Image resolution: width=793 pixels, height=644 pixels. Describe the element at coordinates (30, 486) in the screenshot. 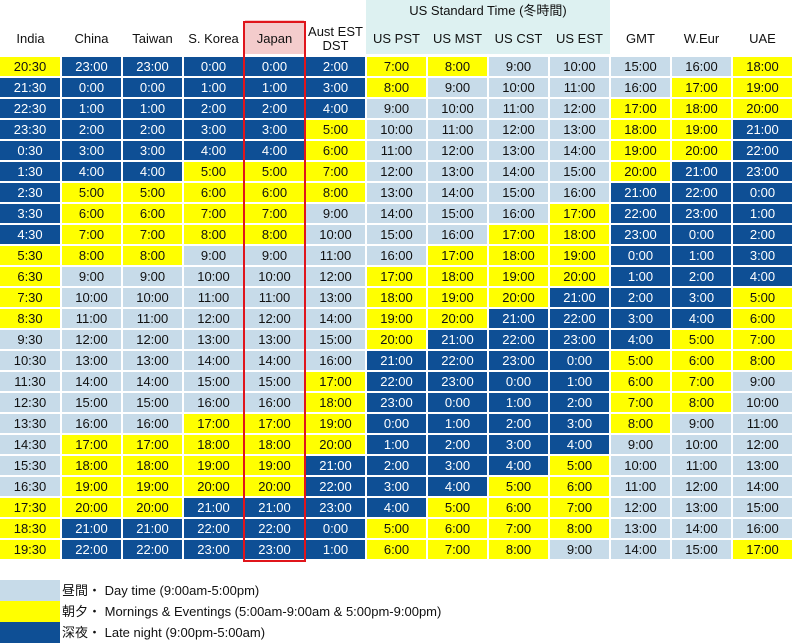

I see `time-cell: 16:30` at that location.